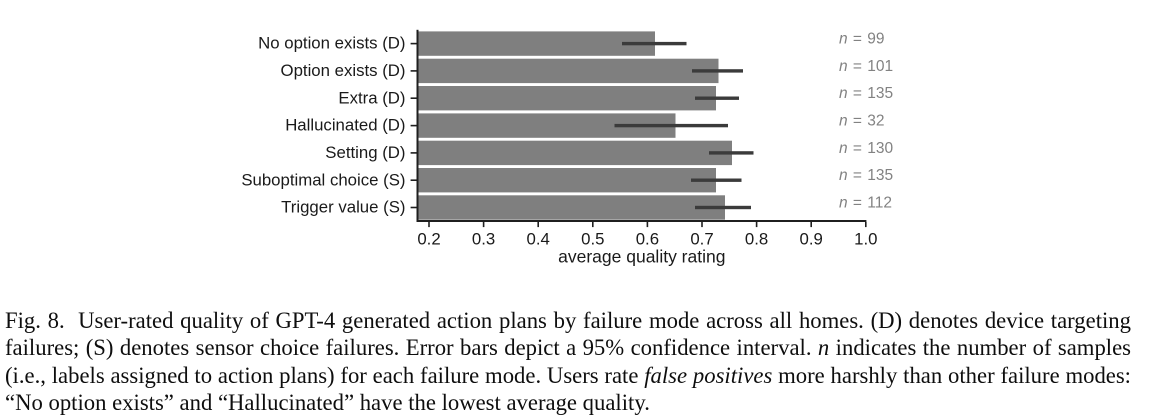 This screenshot has width=1155, height=418. Describe the element at coordinates (866, 66) in the screenshot. I see `svg-text: n = 101` at that location.